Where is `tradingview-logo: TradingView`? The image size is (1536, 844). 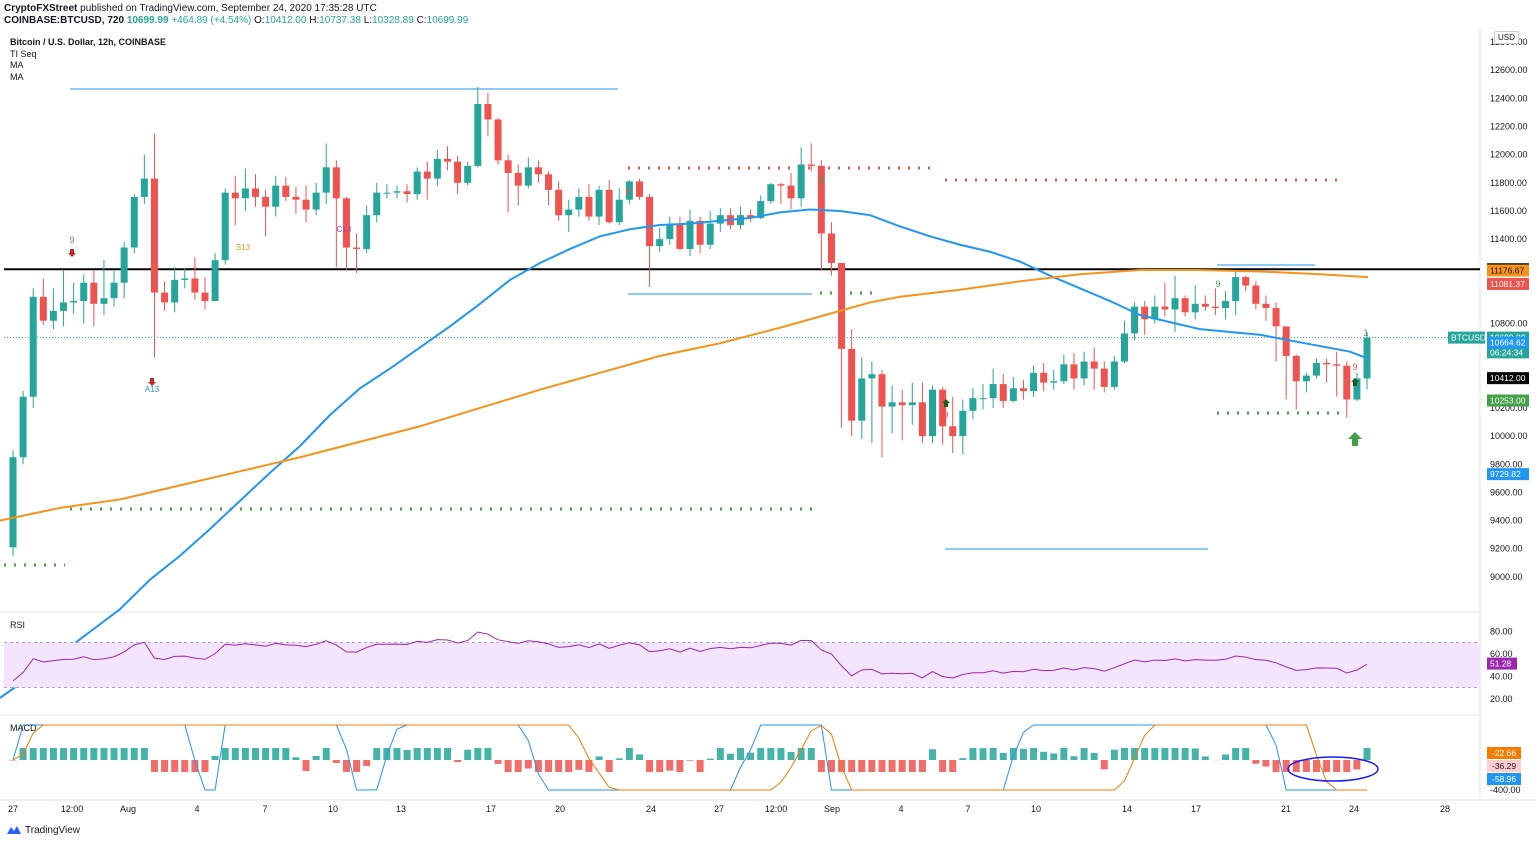 tradingview-logo: TradingView is located at coordinates (43, 830).